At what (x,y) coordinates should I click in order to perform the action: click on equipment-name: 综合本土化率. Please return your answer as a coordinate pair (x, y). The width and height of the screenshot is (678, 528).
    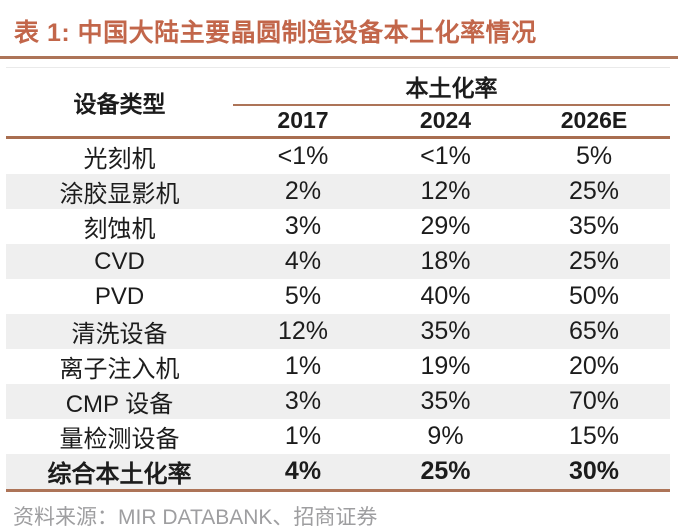
    Looking at the image, I should click on (119, 473).